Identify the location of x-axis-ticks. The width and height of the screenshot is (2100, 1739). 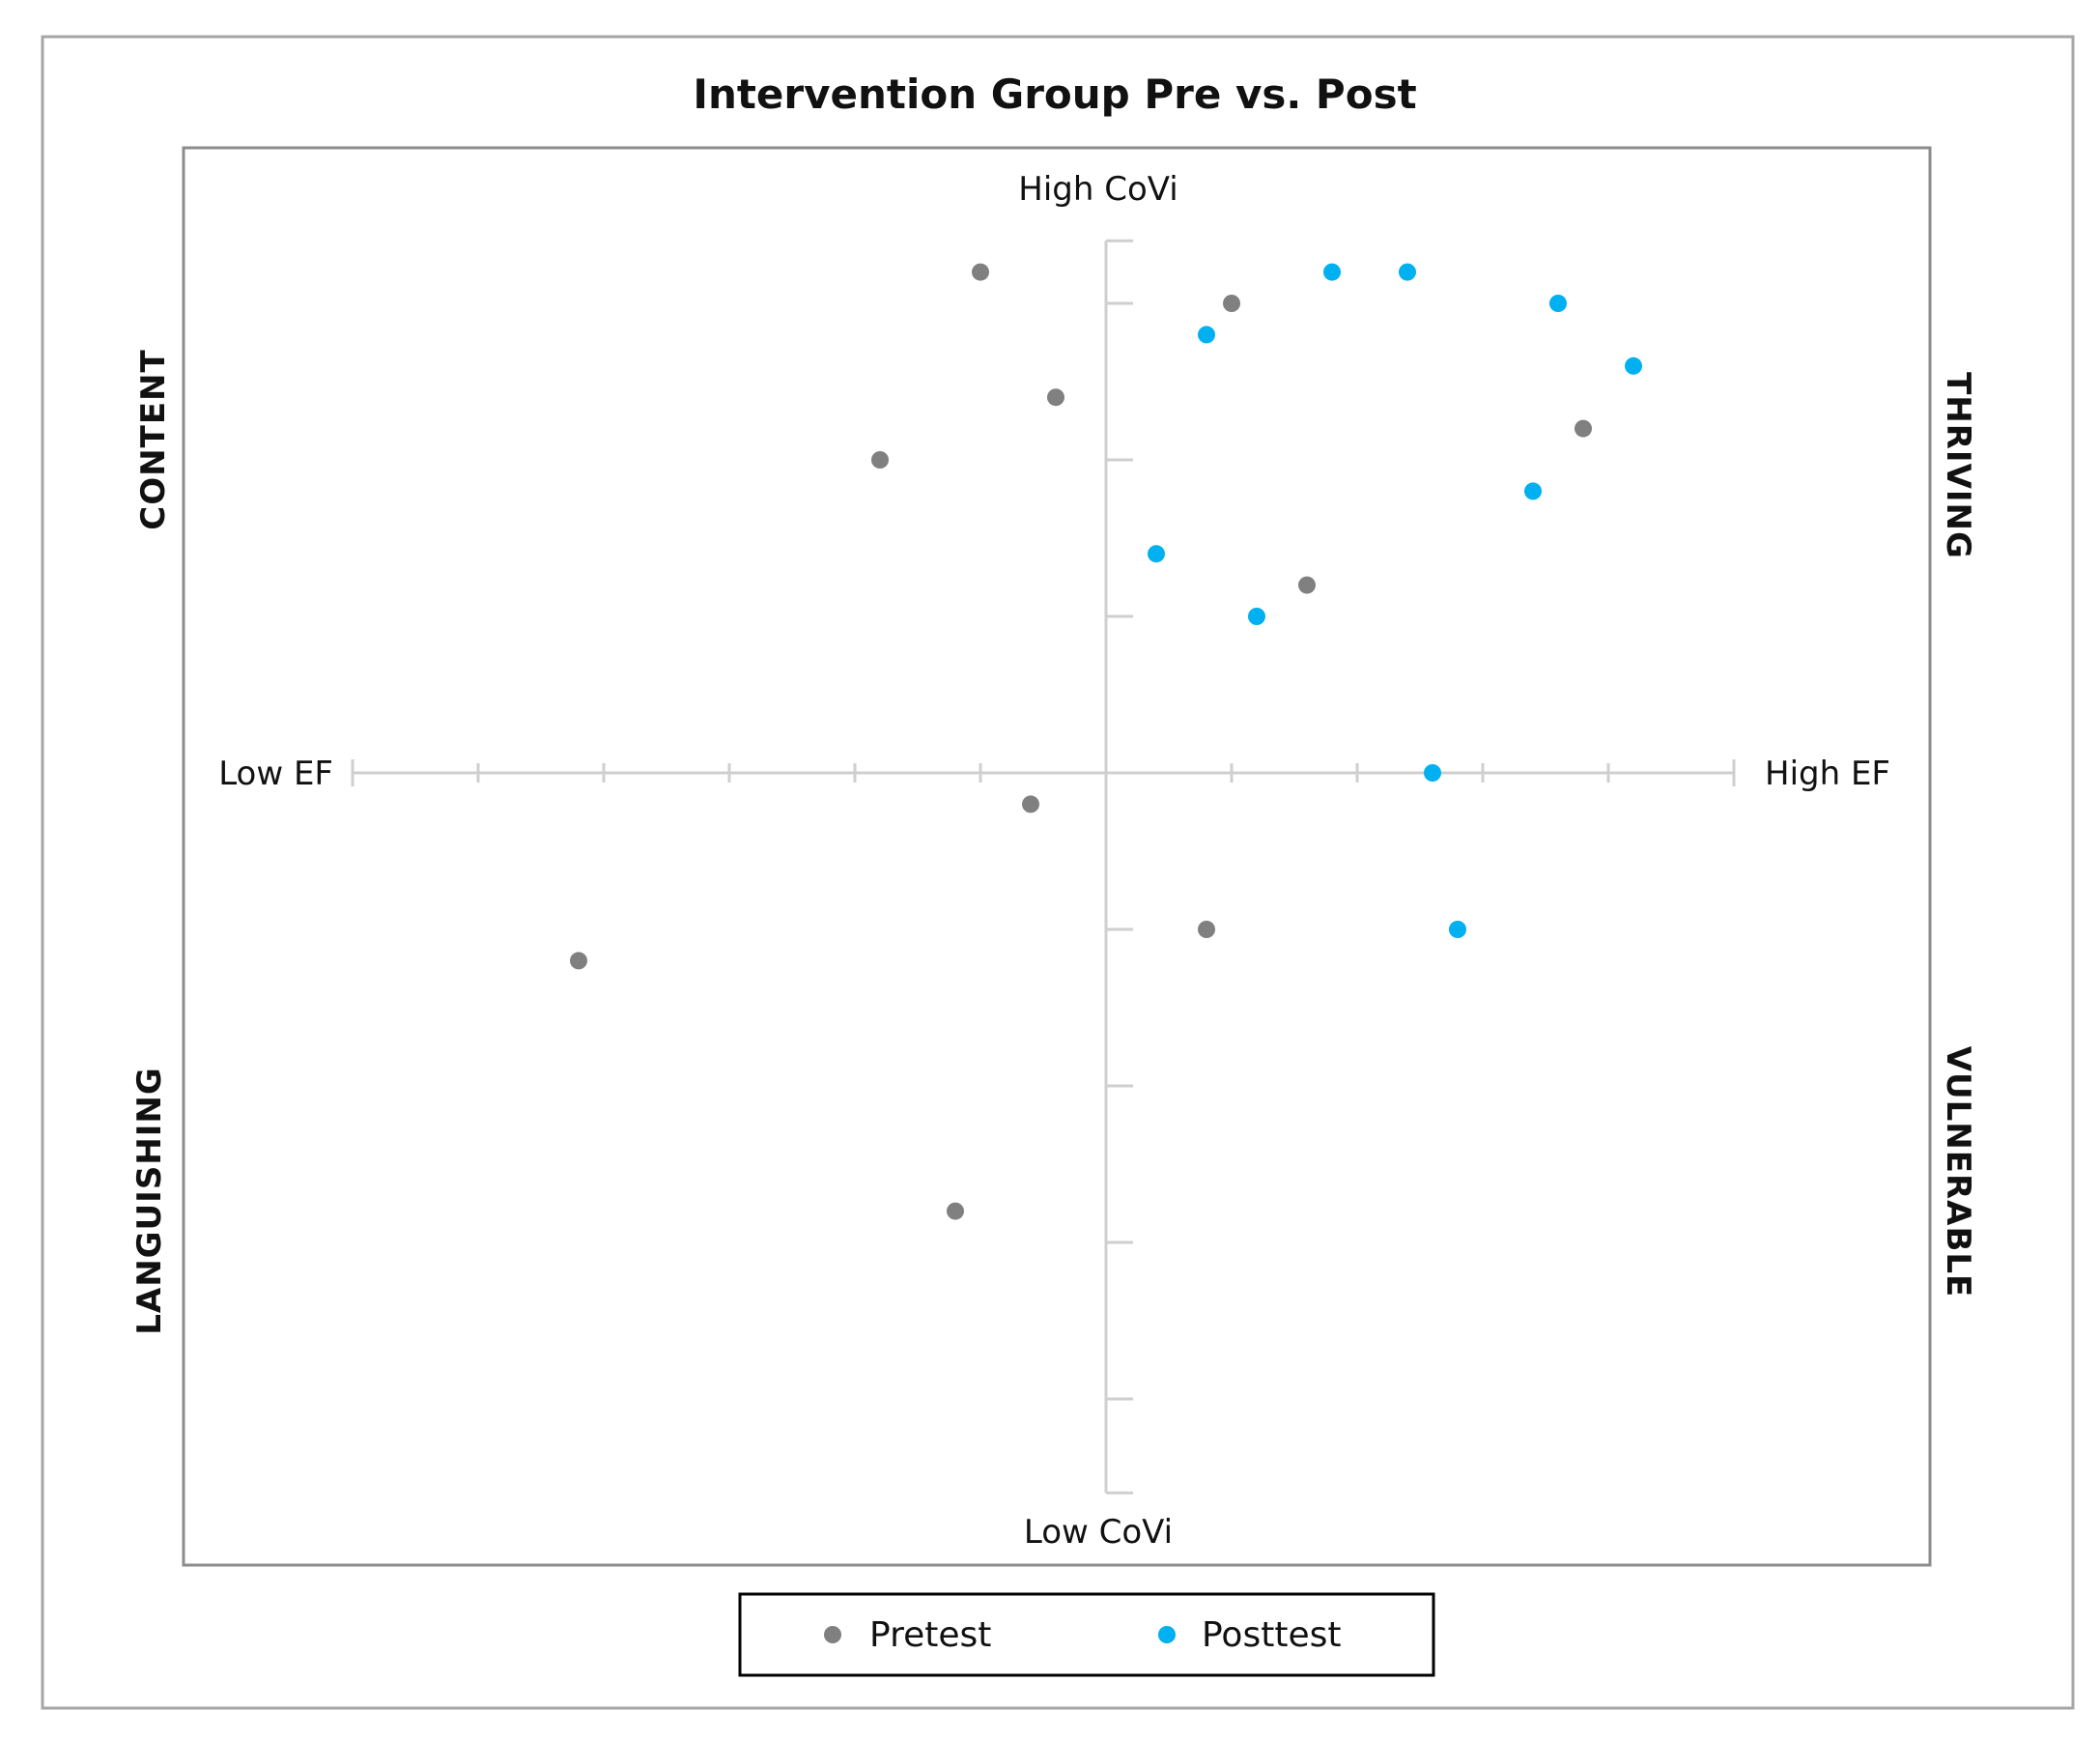
(1043, 772).